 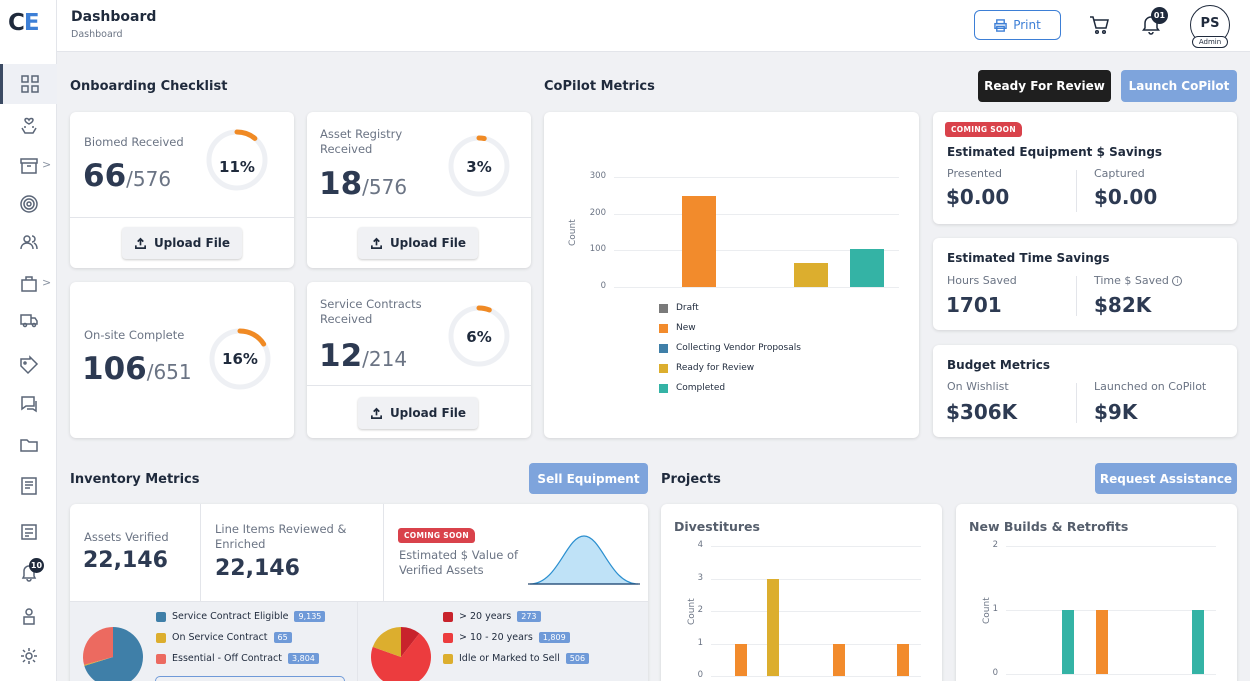 What do you see at coordinates (706, 368) in the screenshot?
I see `legend-item: Ready for Review` at bounding box center [706, 368].